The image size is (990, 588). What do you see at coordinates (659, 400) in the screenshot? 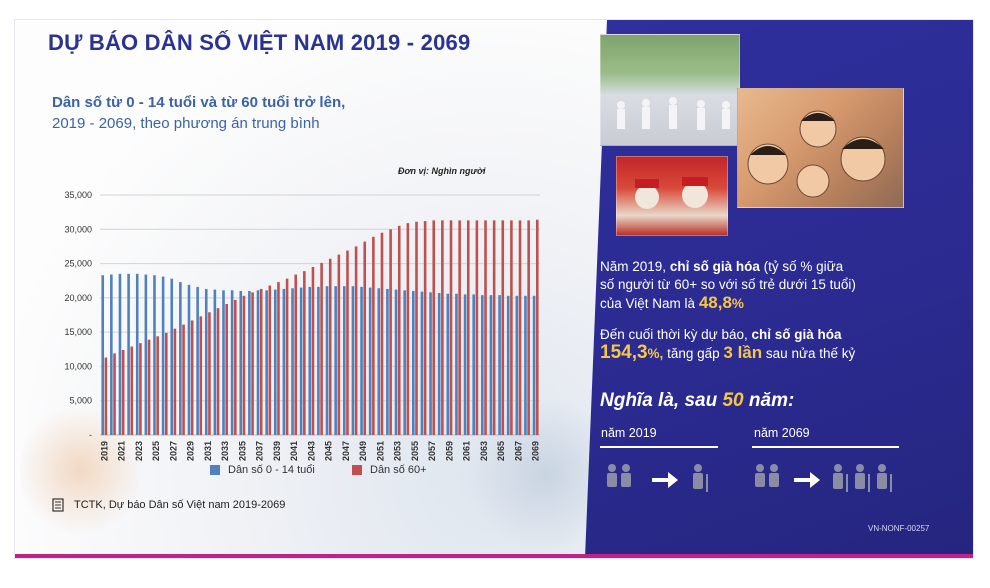
I see `meaning-prefix: Nghĩa là, sau` at bounding box center [659, 400].